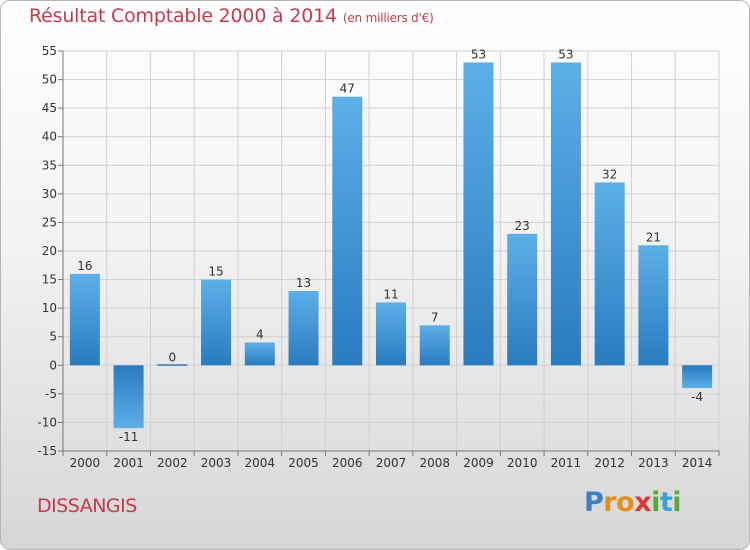 This screenshot has width=750, height=550. I want to click on y-tick-label: 40, so click(49, 137).